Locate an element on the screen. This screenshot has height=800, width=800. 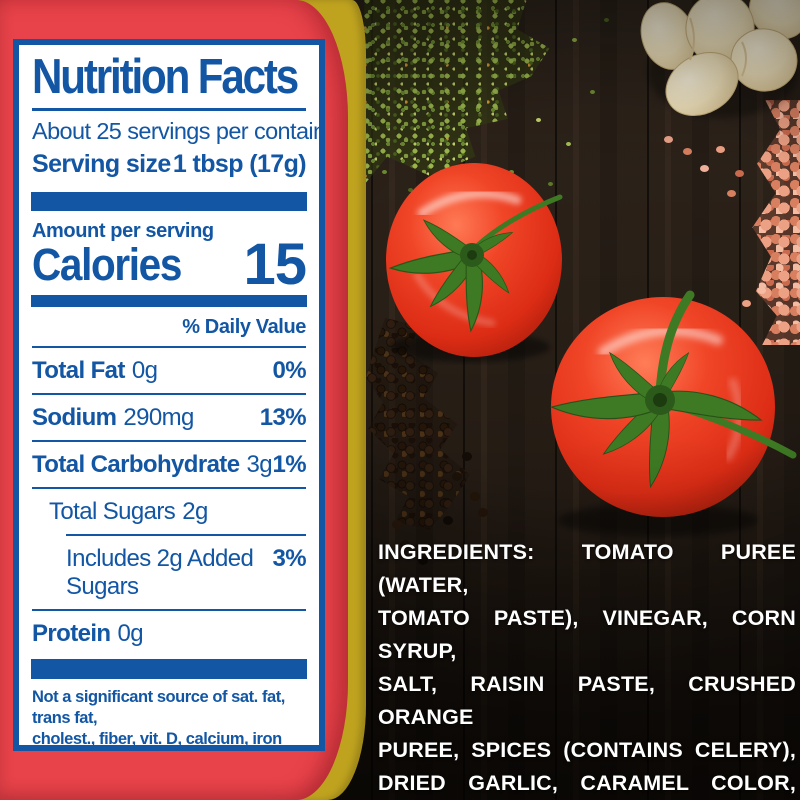
nutrient-amount: 2g is located at coordinates (195, 511).